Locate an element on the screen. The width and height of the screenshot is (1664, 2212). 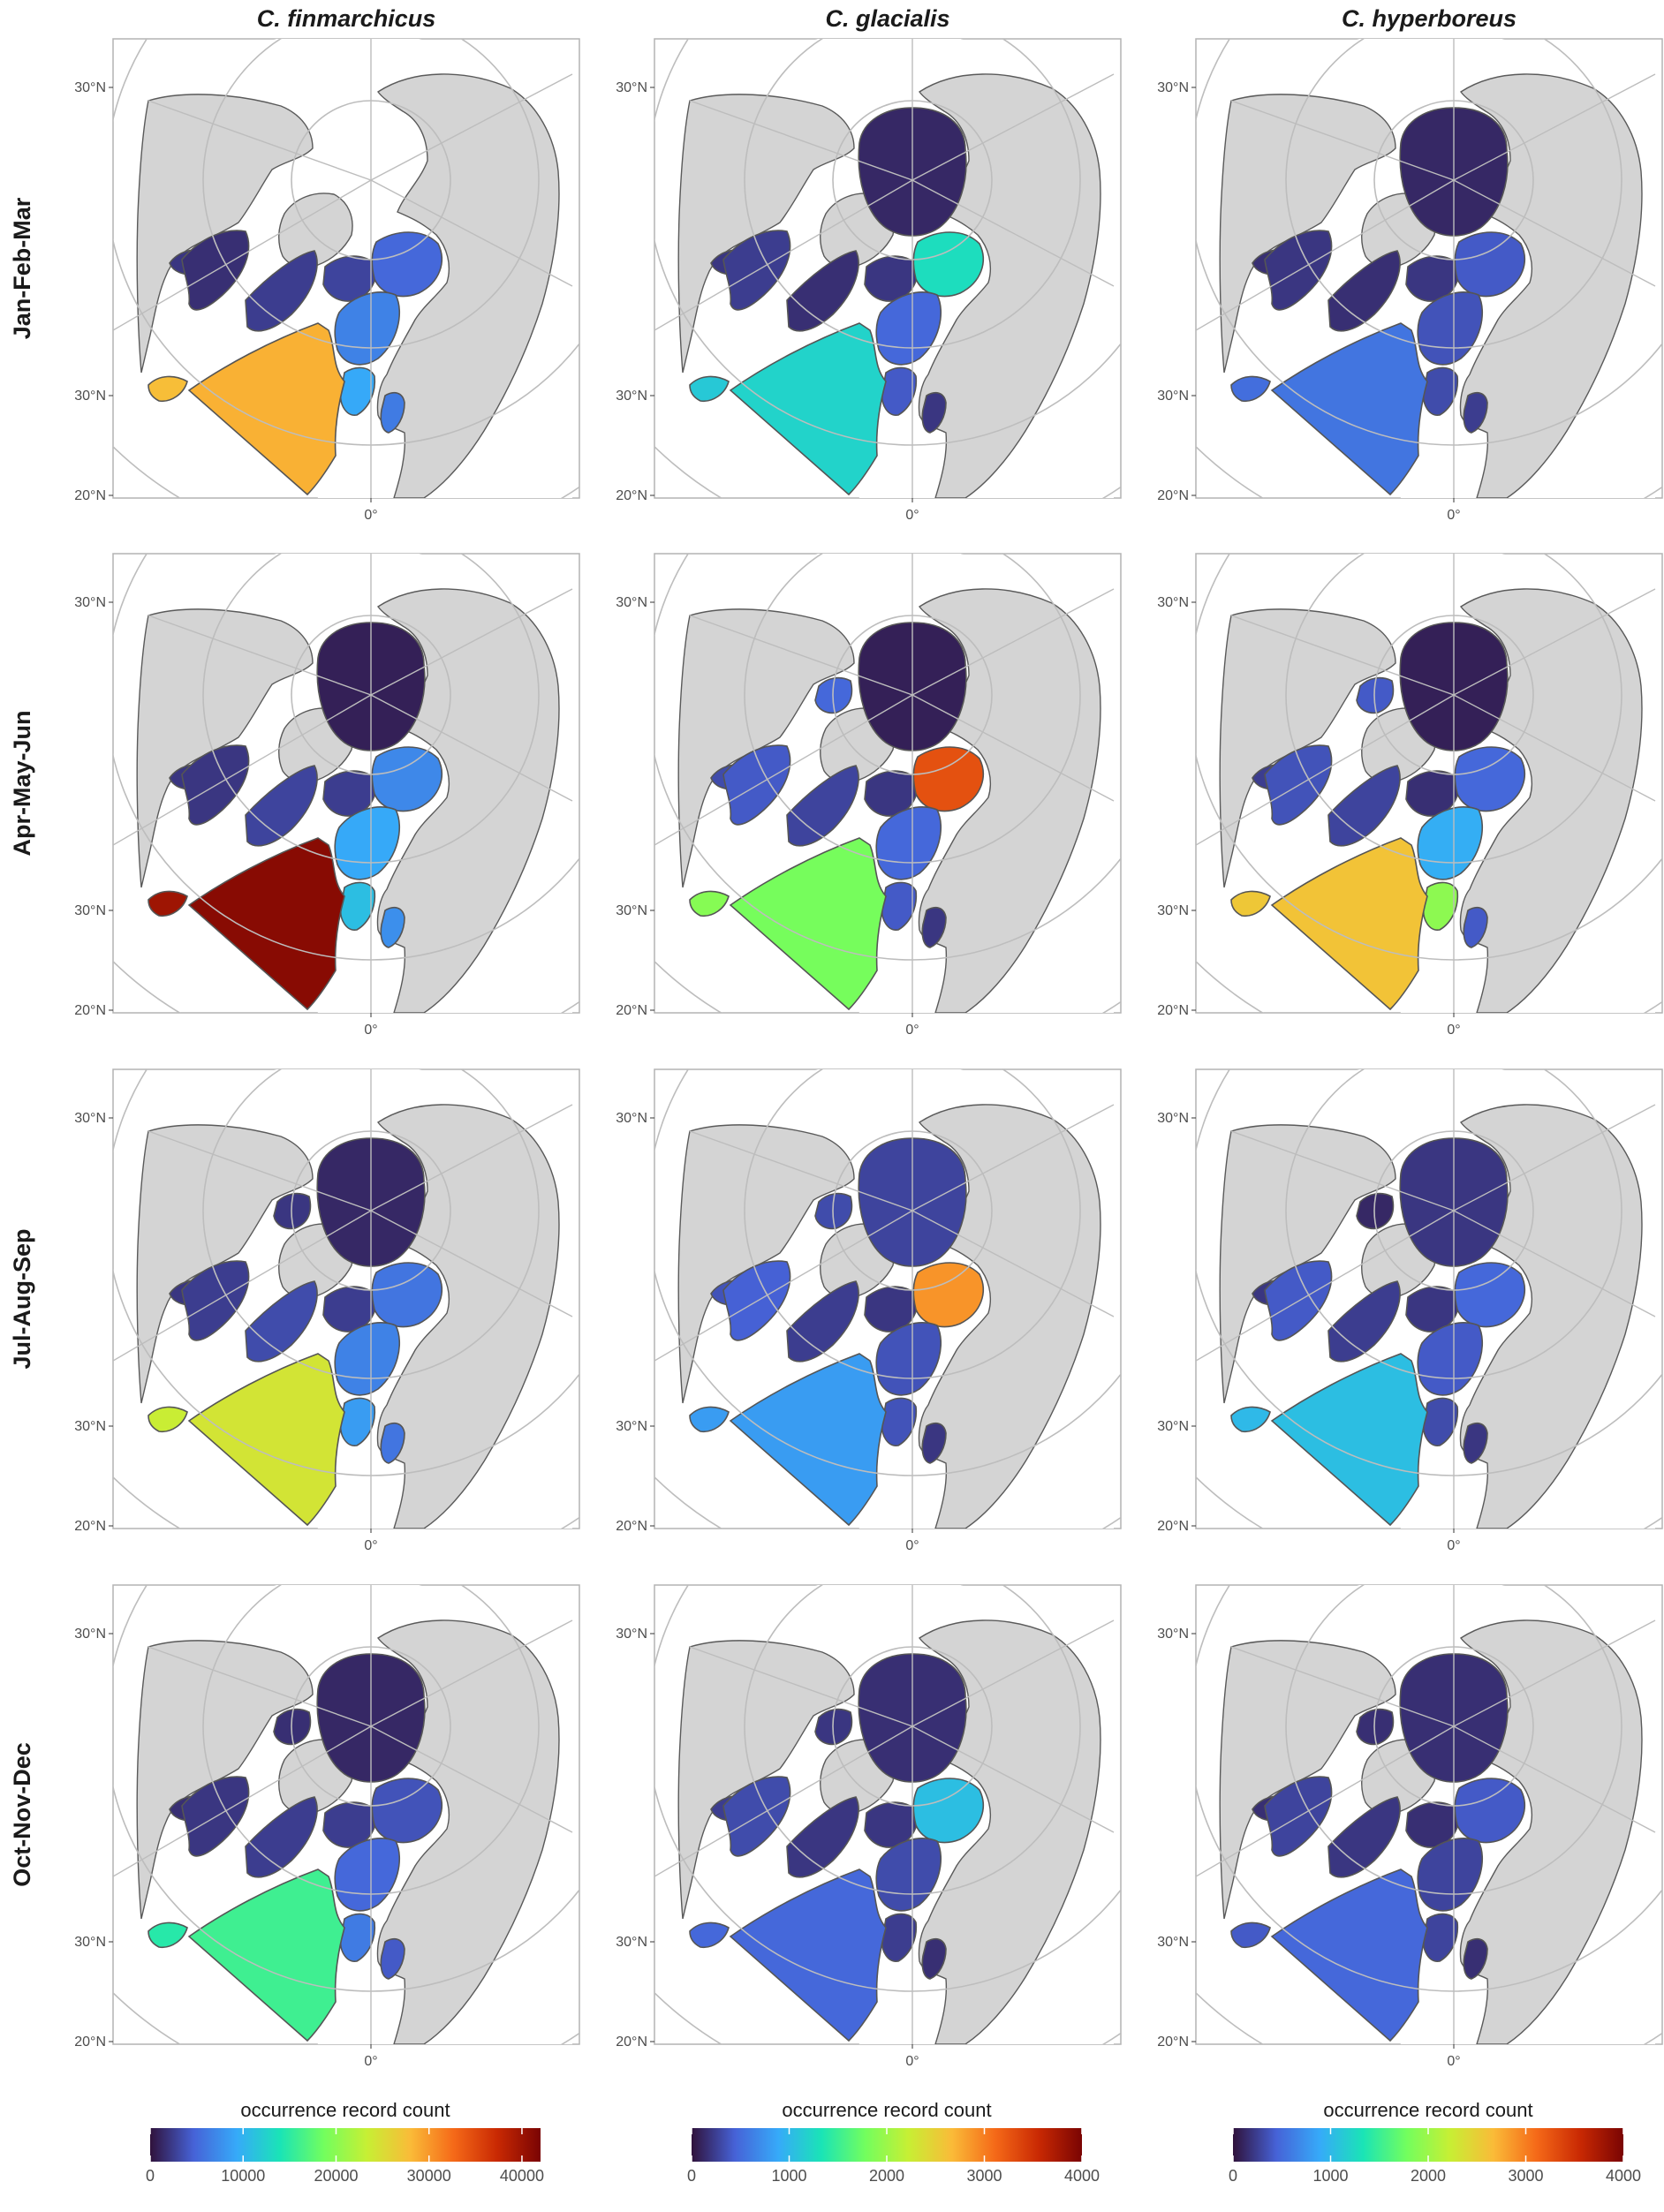
legend-tick-label: 4000 is located at coordinates (1624, 2176).